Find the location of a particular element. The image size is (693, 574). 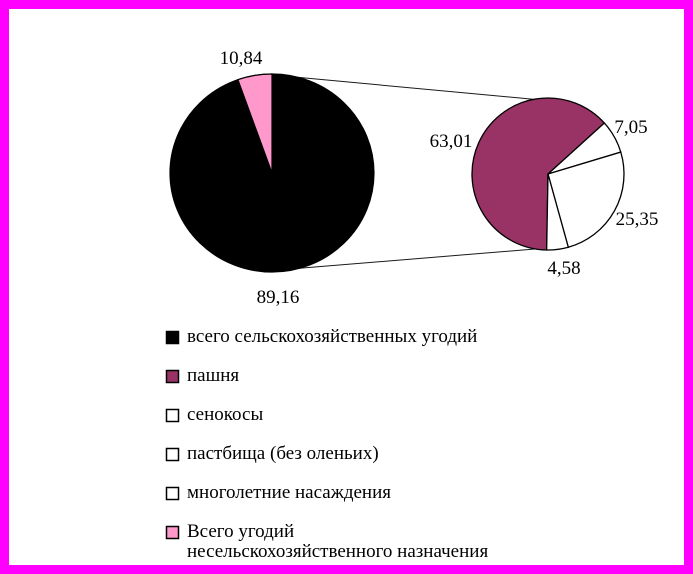

secondary-pie-data-label-1: 7,05 is located at coordinates (630, 127).